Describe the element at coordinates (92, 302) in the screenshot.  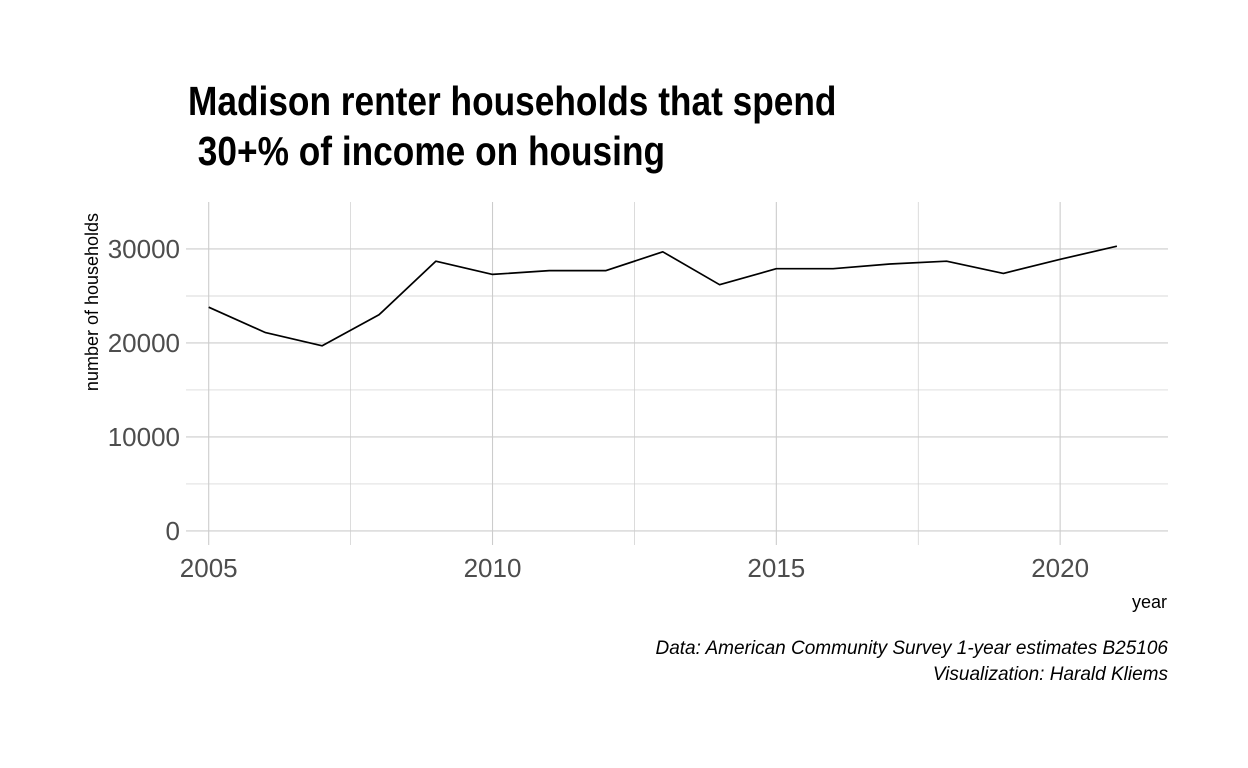
I see `y-axis-title: number of households` at that location.